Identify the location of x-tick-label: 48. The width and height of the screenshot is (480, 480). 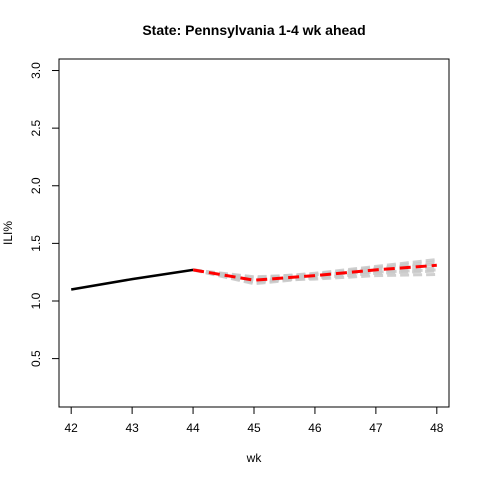
(437, 428).